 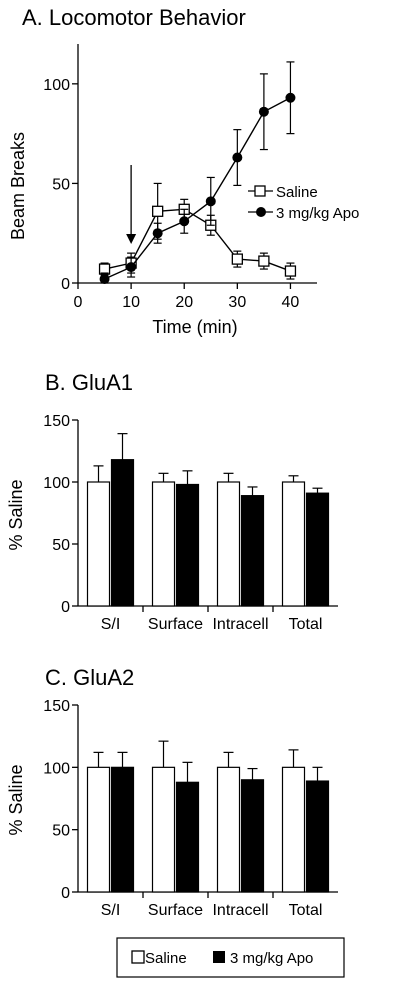 I want to click on panel-a-legend: Saline 3 mg/kg Apo, so click(x=303, y=203).